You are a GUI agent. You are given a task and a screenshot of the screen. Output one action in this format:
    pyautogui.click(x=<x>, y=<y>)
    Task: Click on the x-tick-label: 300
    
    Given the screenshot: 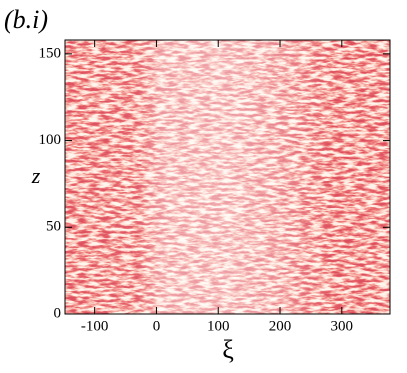 What is the action you would take?
    pyautogui.click(x=342, y=326)
    